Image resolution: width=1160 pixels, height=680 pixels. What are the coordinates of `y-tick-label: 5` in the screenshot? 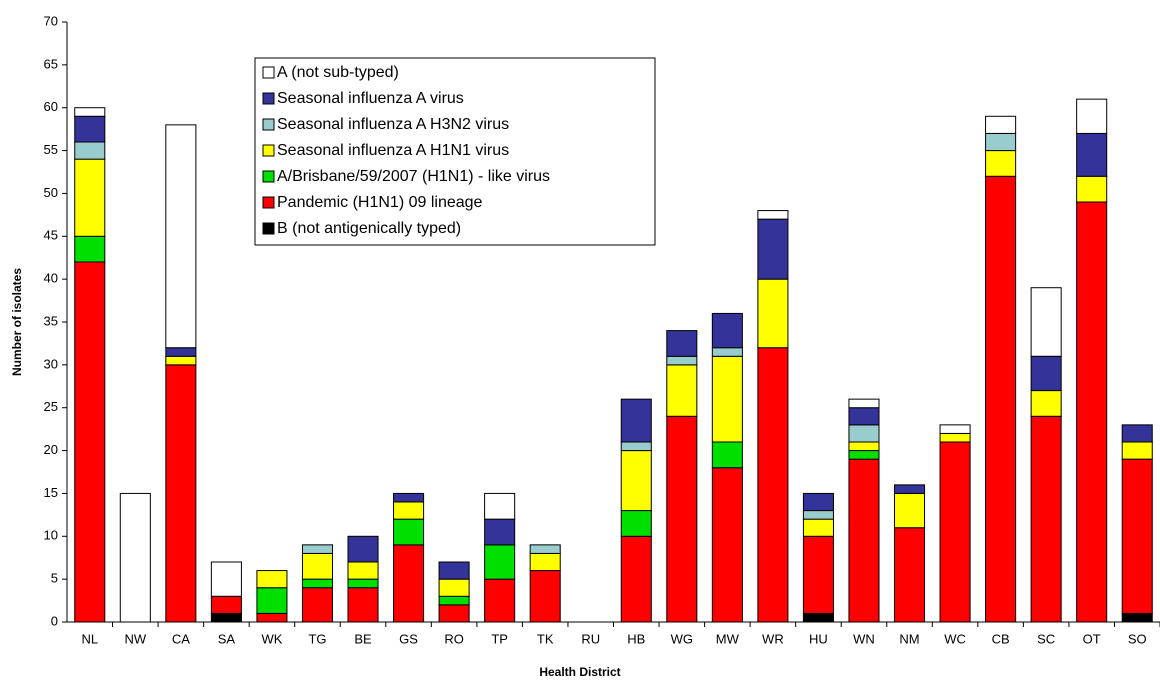 It's located at (54, 578).